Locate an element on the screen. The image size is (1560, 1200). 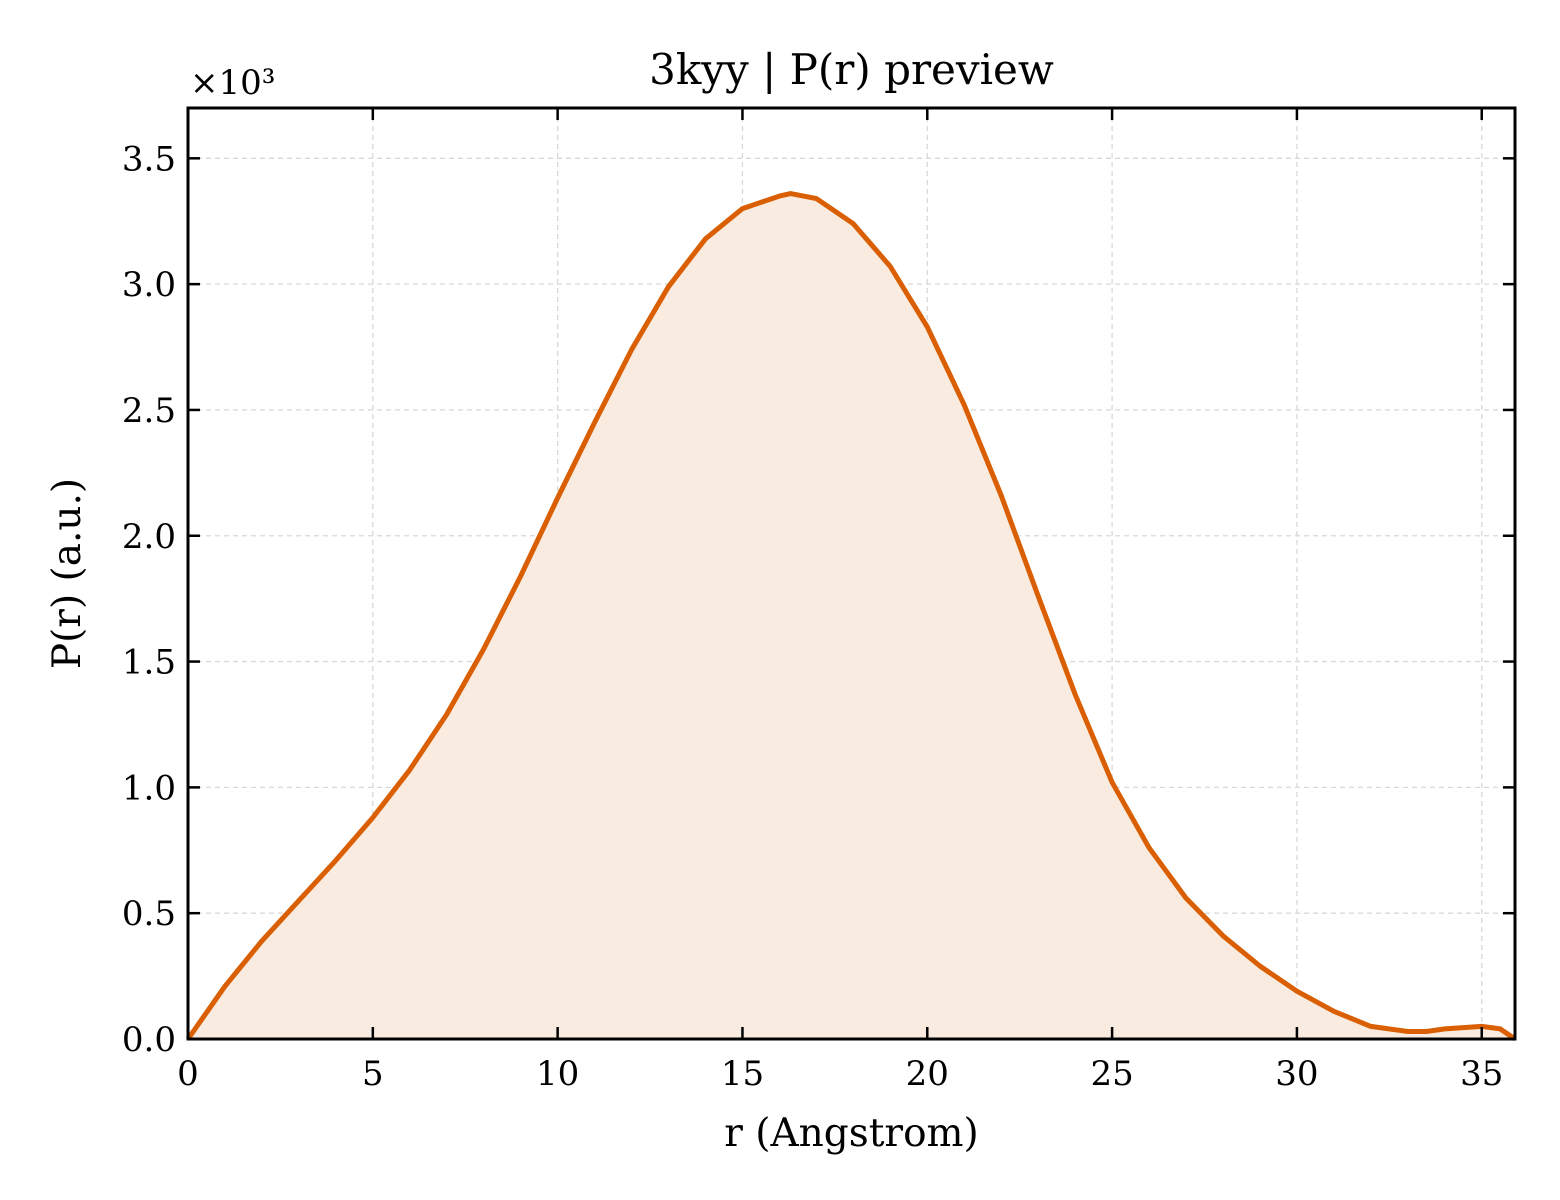
y-tick-label: 0.0 is located at coordinates (149, 1040).